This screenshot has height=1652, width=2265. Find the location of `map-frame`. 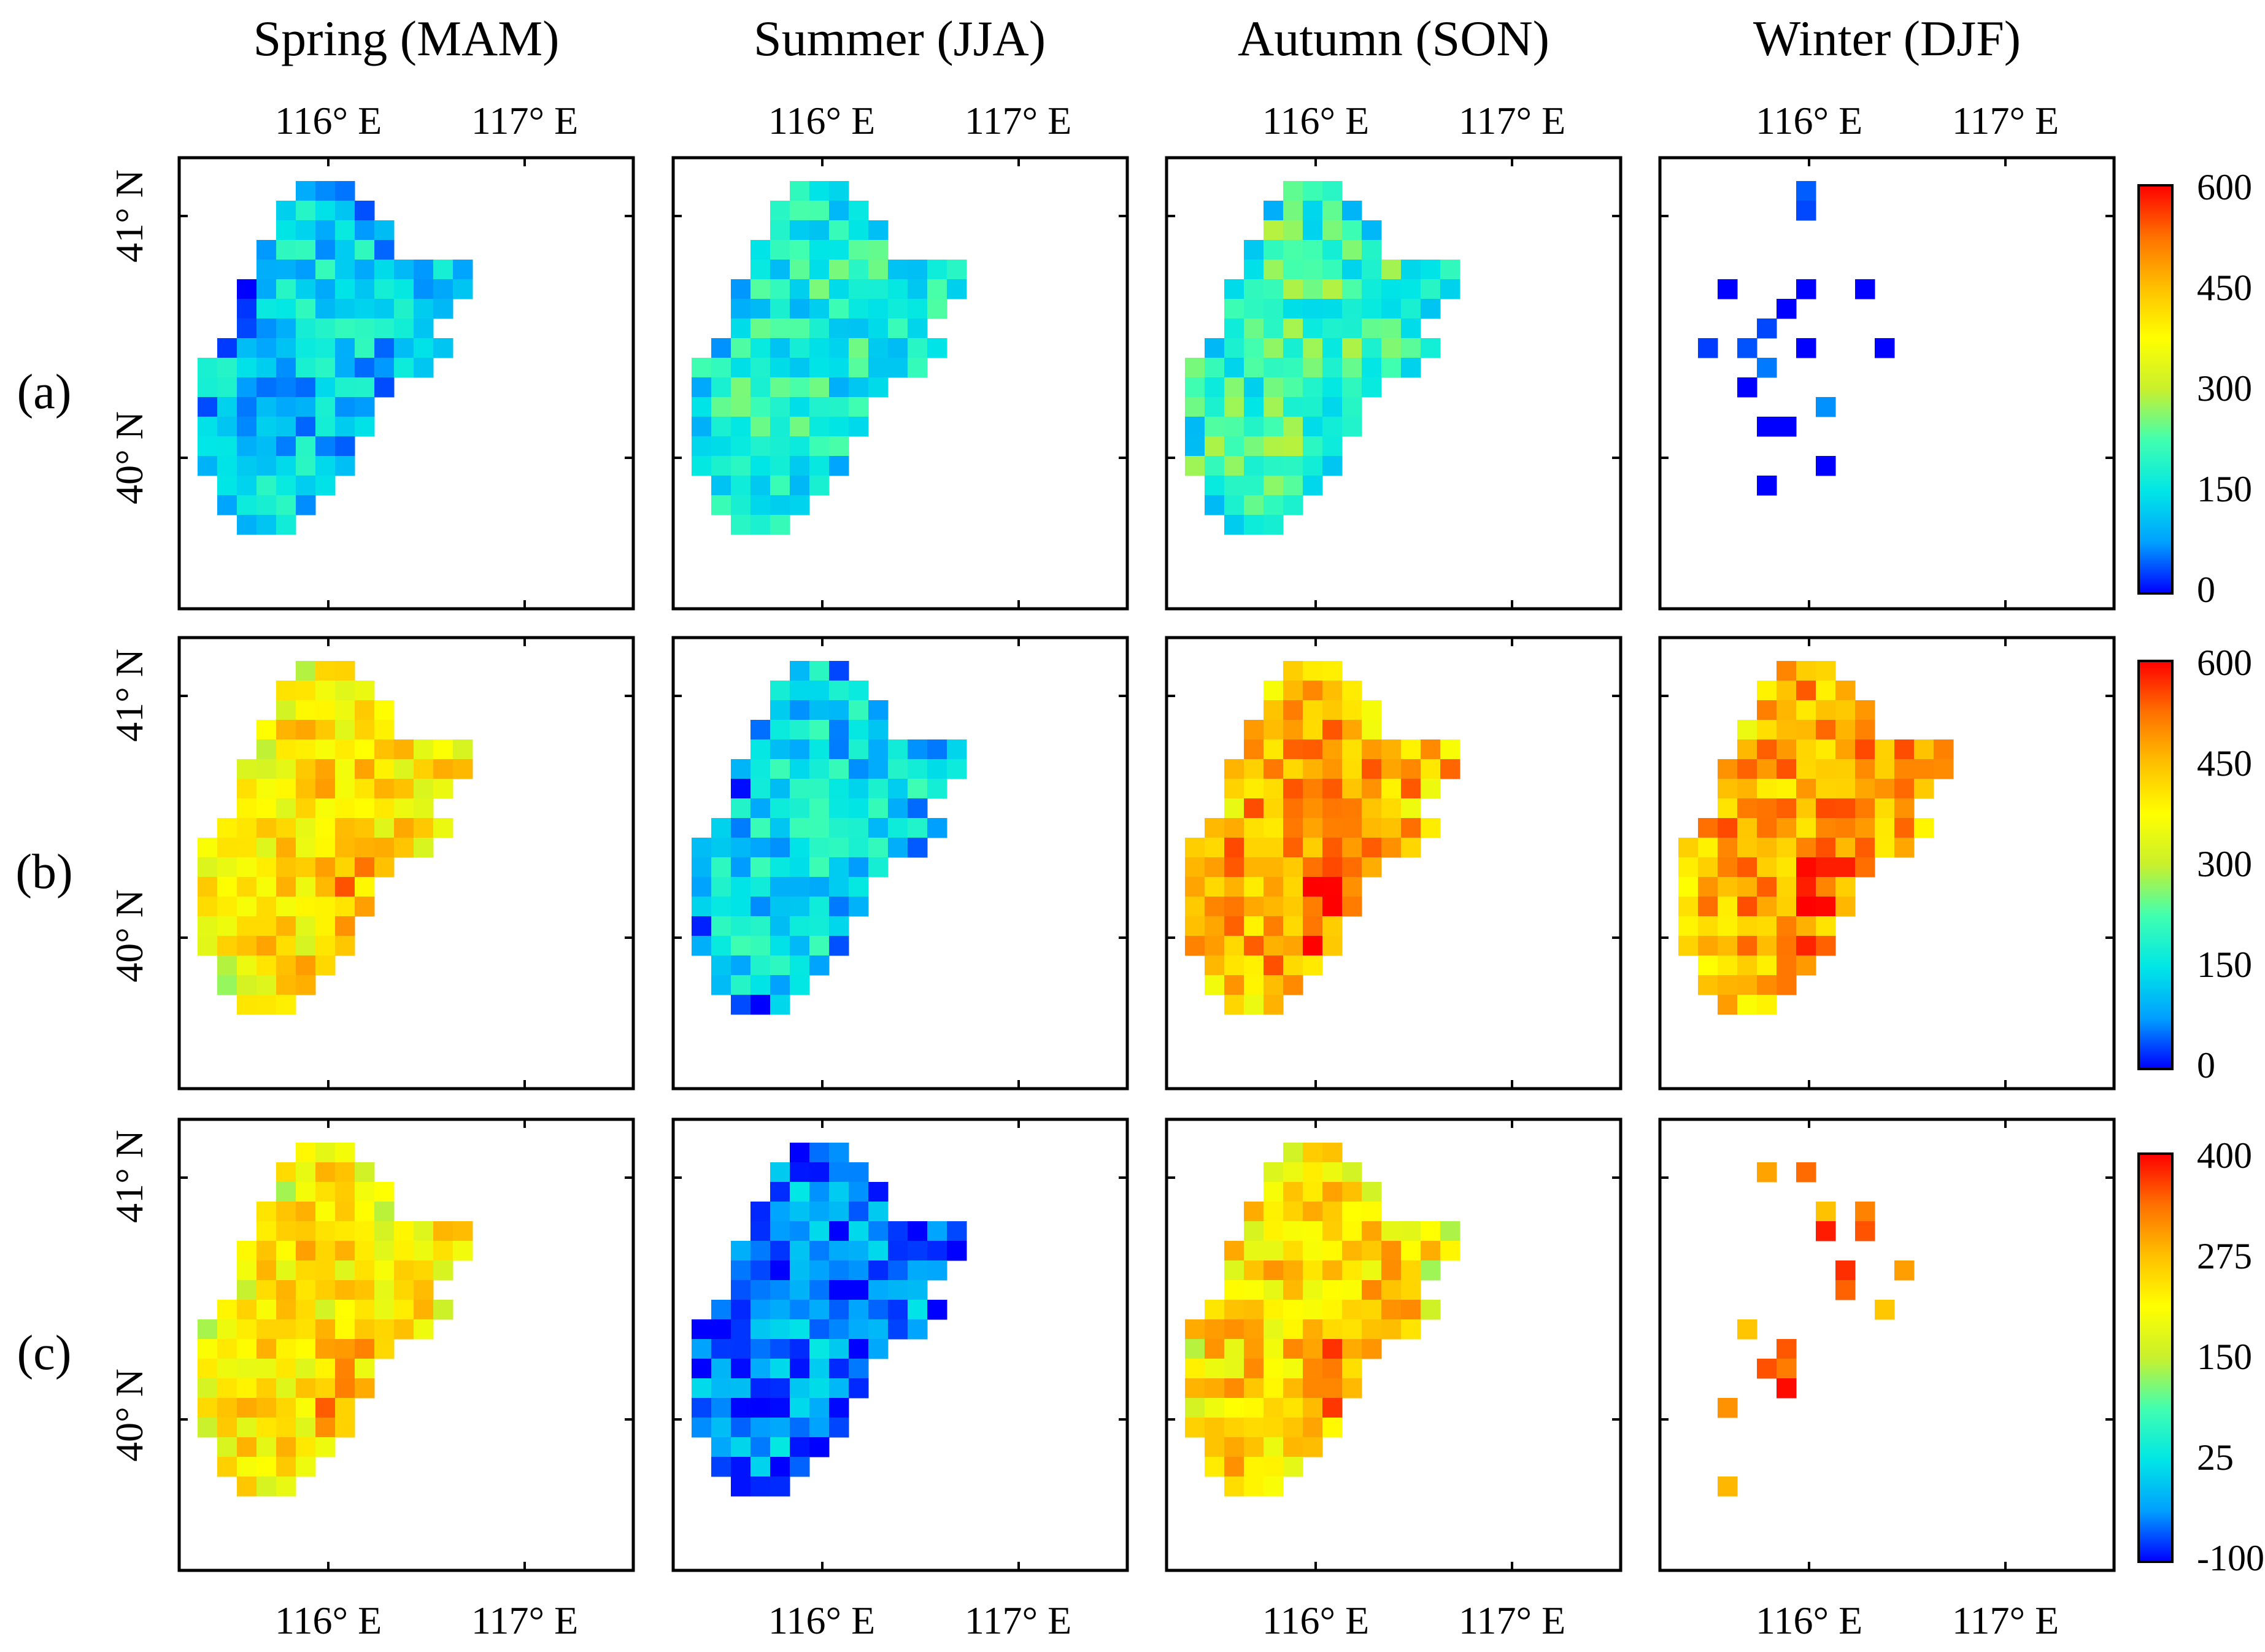

map-frame is located at coordinates (1394, 1344).